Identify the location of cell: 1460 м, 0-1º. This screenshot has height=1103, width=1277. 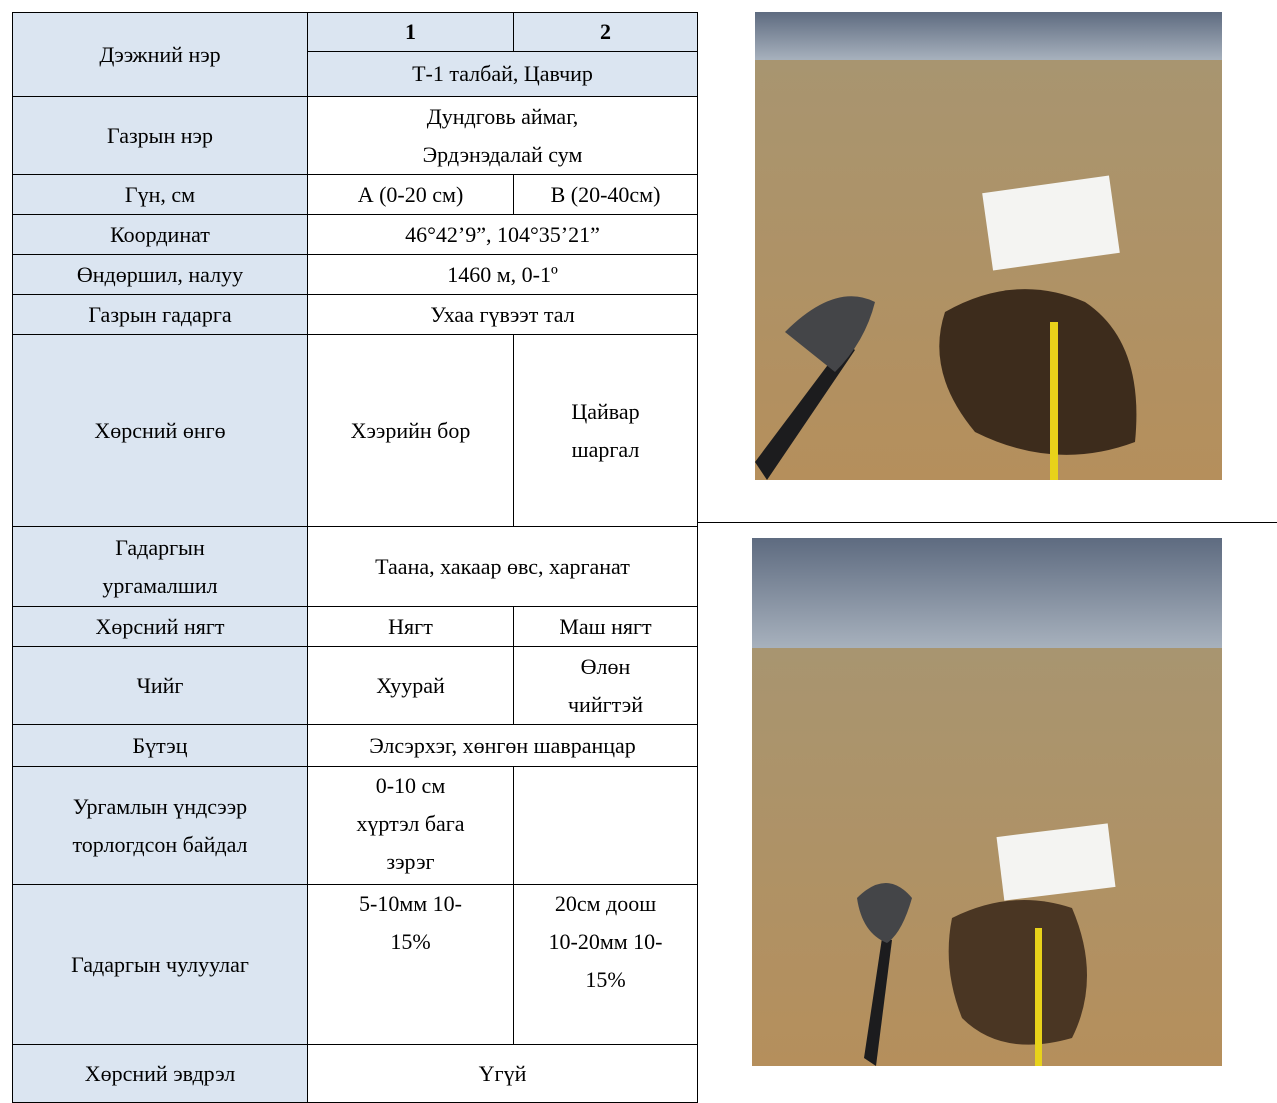
(502, 274).